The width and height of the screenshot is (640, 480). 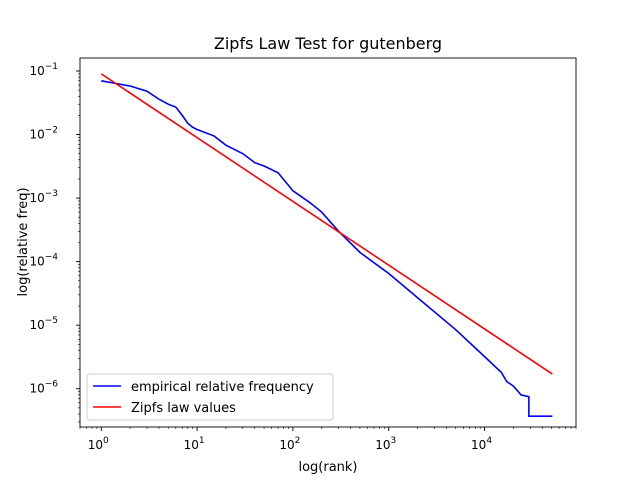 I want to click on chart-title: Zipfs Law Test for gutenberg, so click(x=328, y=43).